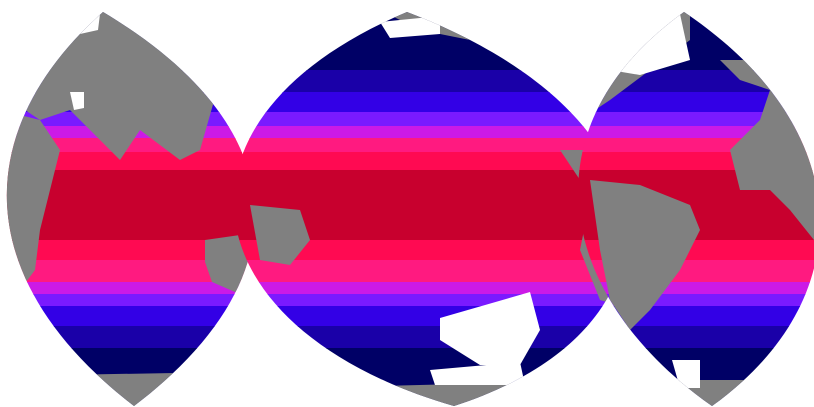 This screenshot has width=814, height=407. Describe the element at coordinates (280, 235) in the screenshot. I see `australia-east` at that location.